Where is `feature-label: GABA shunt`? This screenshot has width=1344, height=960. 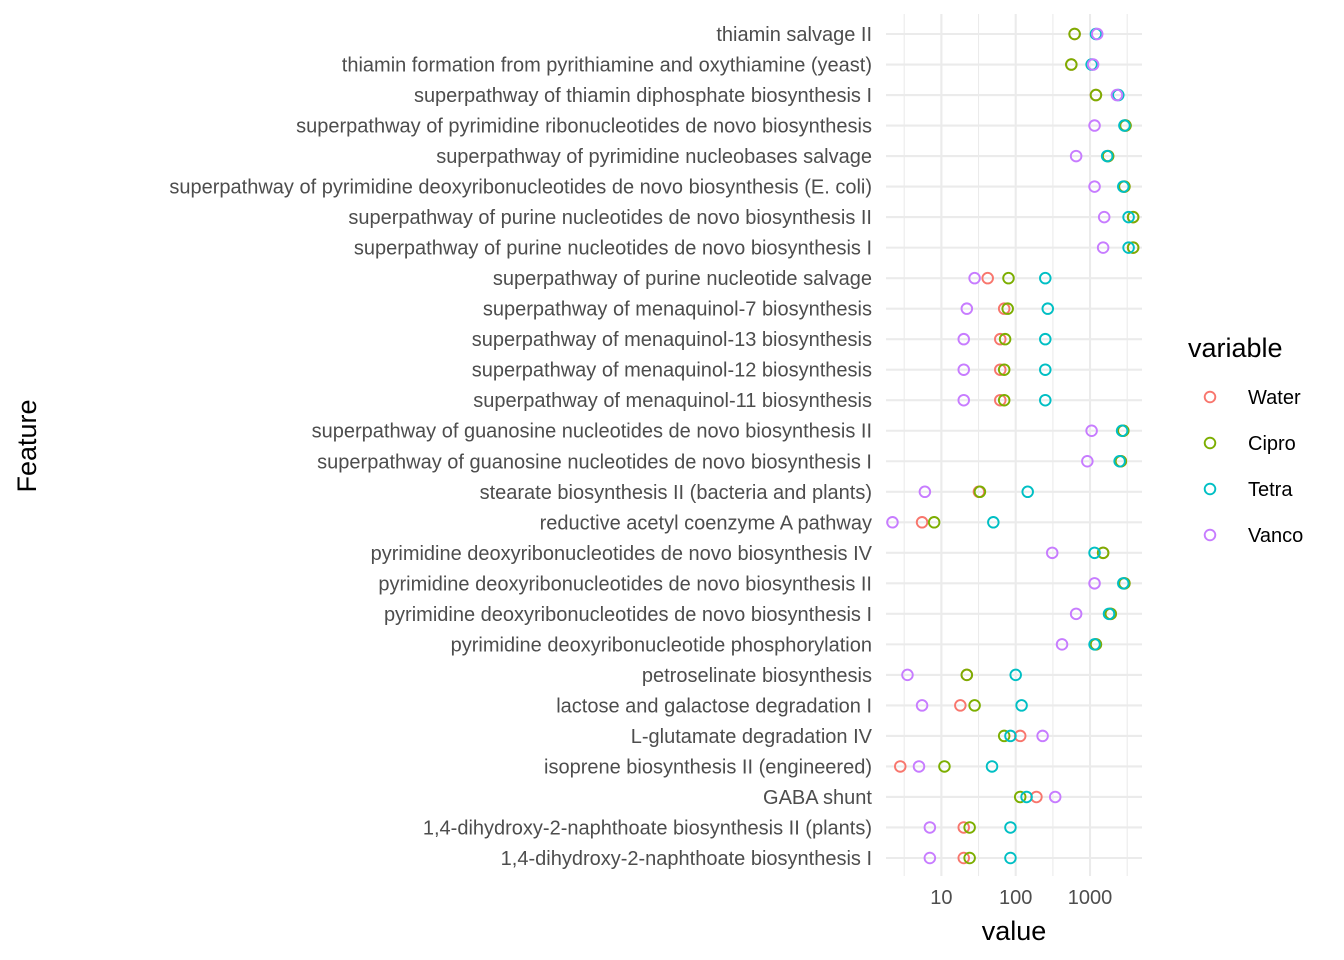
feature-label: GABA shunt is located at coordinates (817, 798).